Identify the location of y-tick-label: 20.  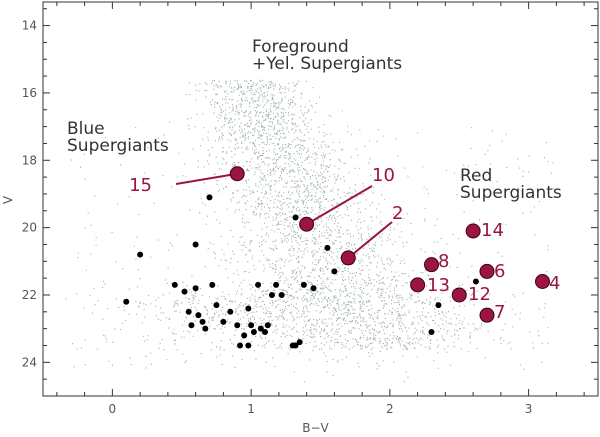
(29, 228).